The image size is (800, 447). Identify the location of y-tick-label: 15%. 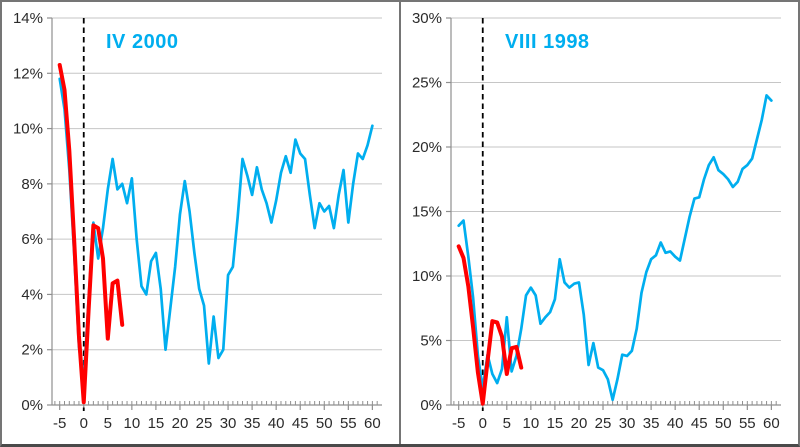
(427, 212).